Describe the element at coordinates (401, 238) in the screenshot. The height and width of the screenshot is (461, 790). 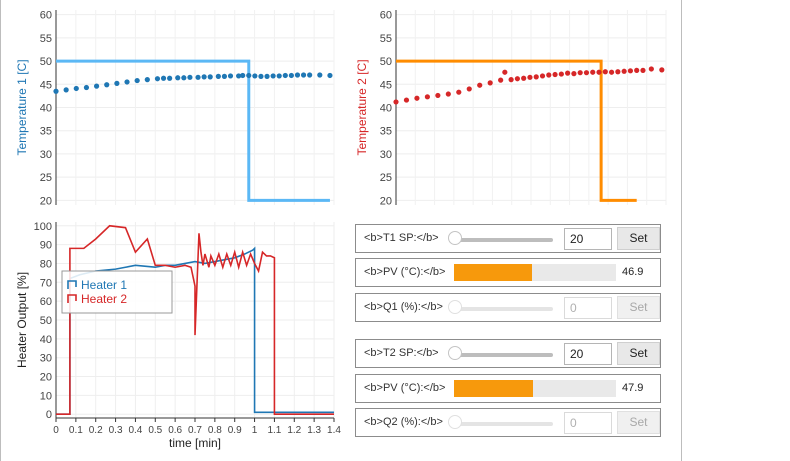
I see `t1-setpoint-label: <b>T1 SP:</b>` at that location.